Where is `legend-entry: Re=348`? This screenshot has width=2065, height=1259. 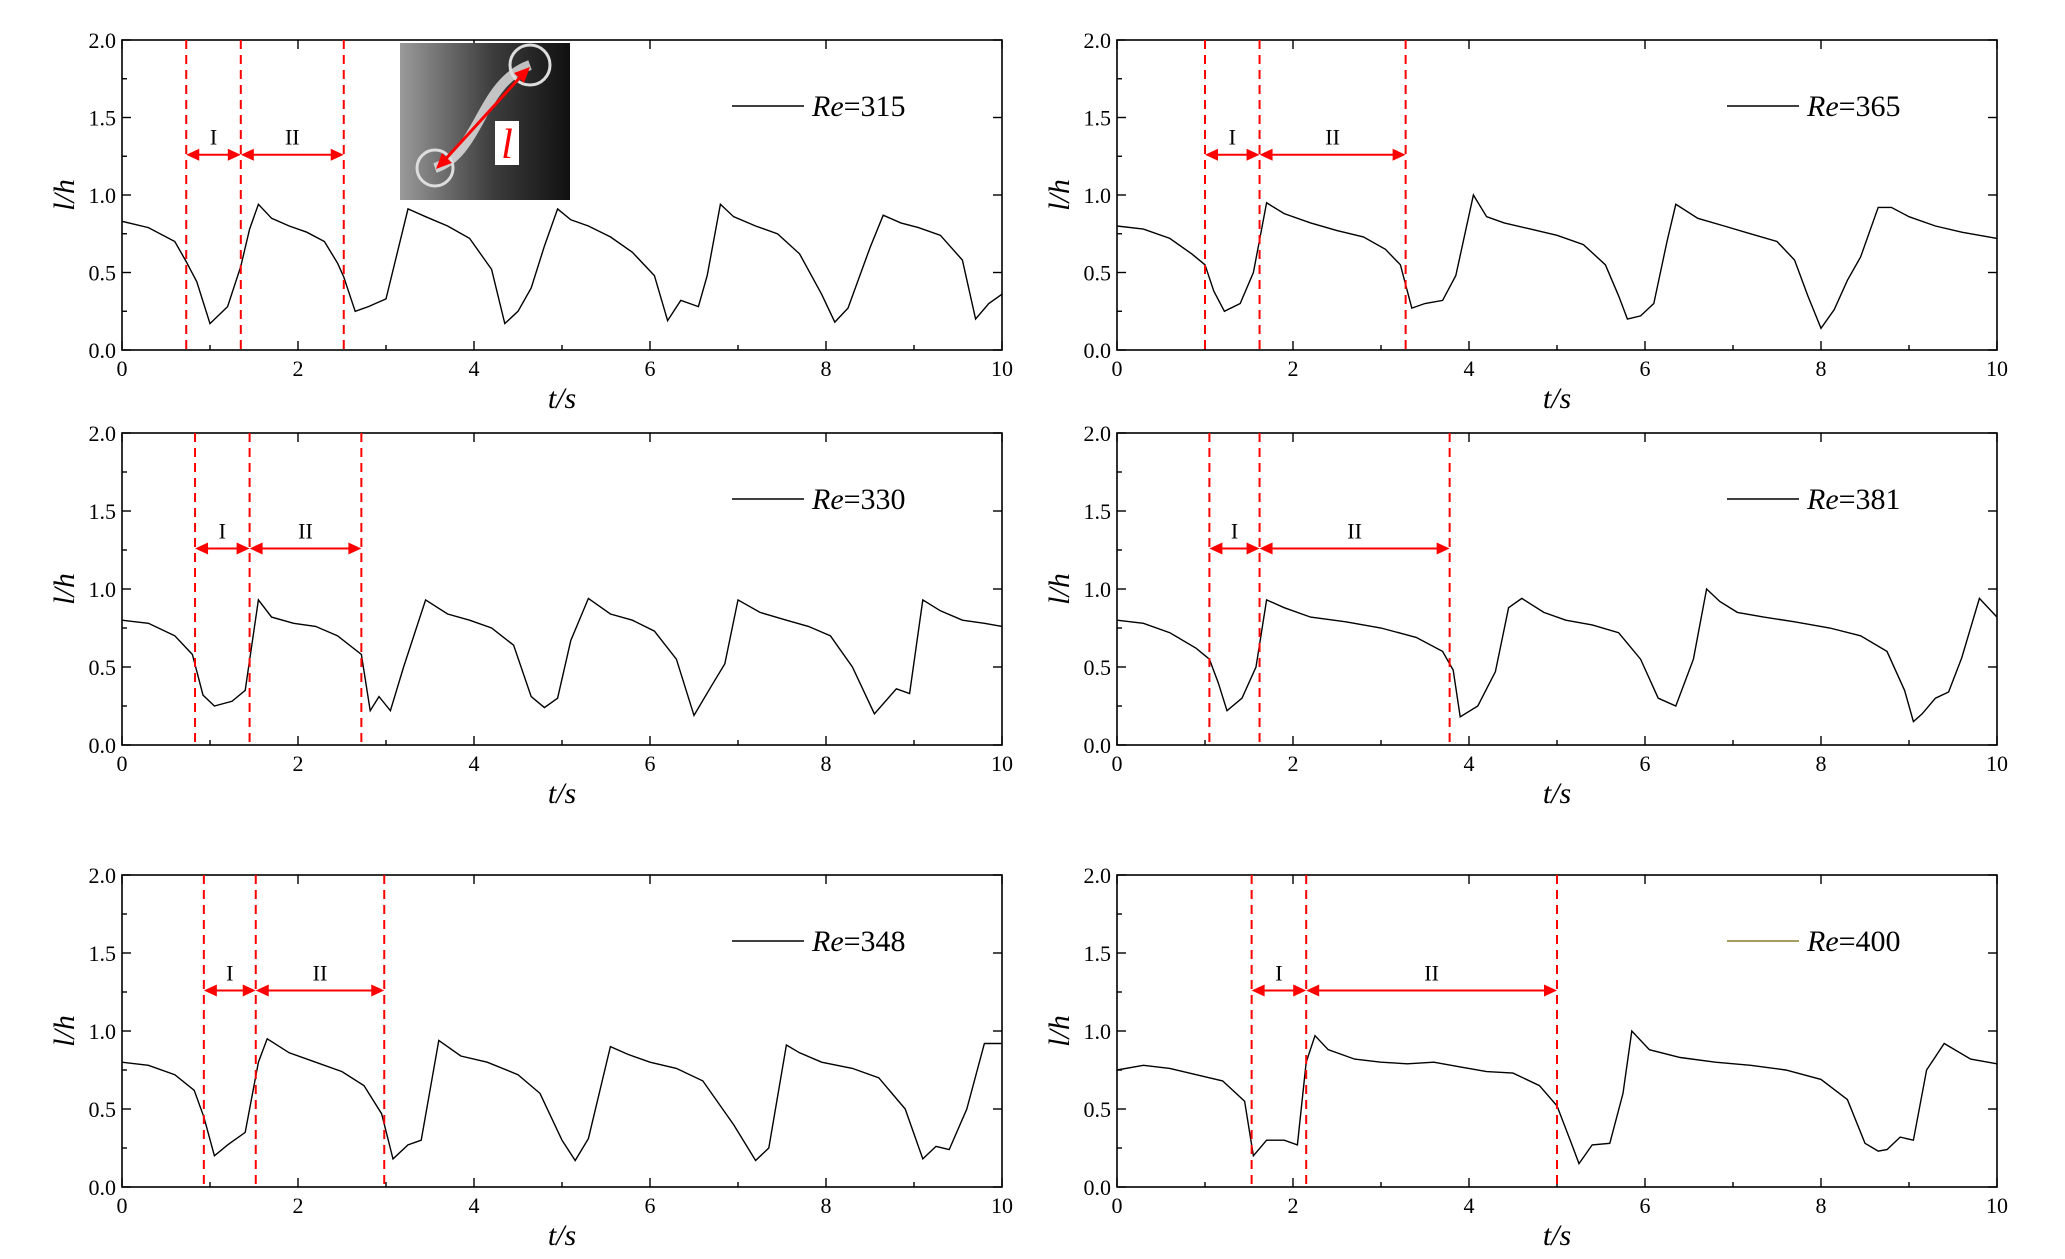
legend-entry: Re=348 is located at coordinates (858, 941).